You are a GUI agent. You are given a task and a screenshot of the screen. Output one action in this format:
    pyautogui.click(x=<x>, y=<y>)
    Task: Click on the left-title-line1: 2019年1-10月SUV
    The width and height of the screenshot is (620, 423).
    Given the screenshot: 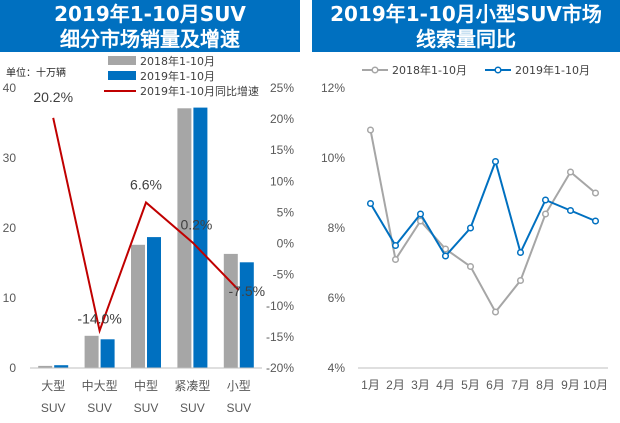 What is the action you would take?
    pyautogui.click(x=150, y=14)
    